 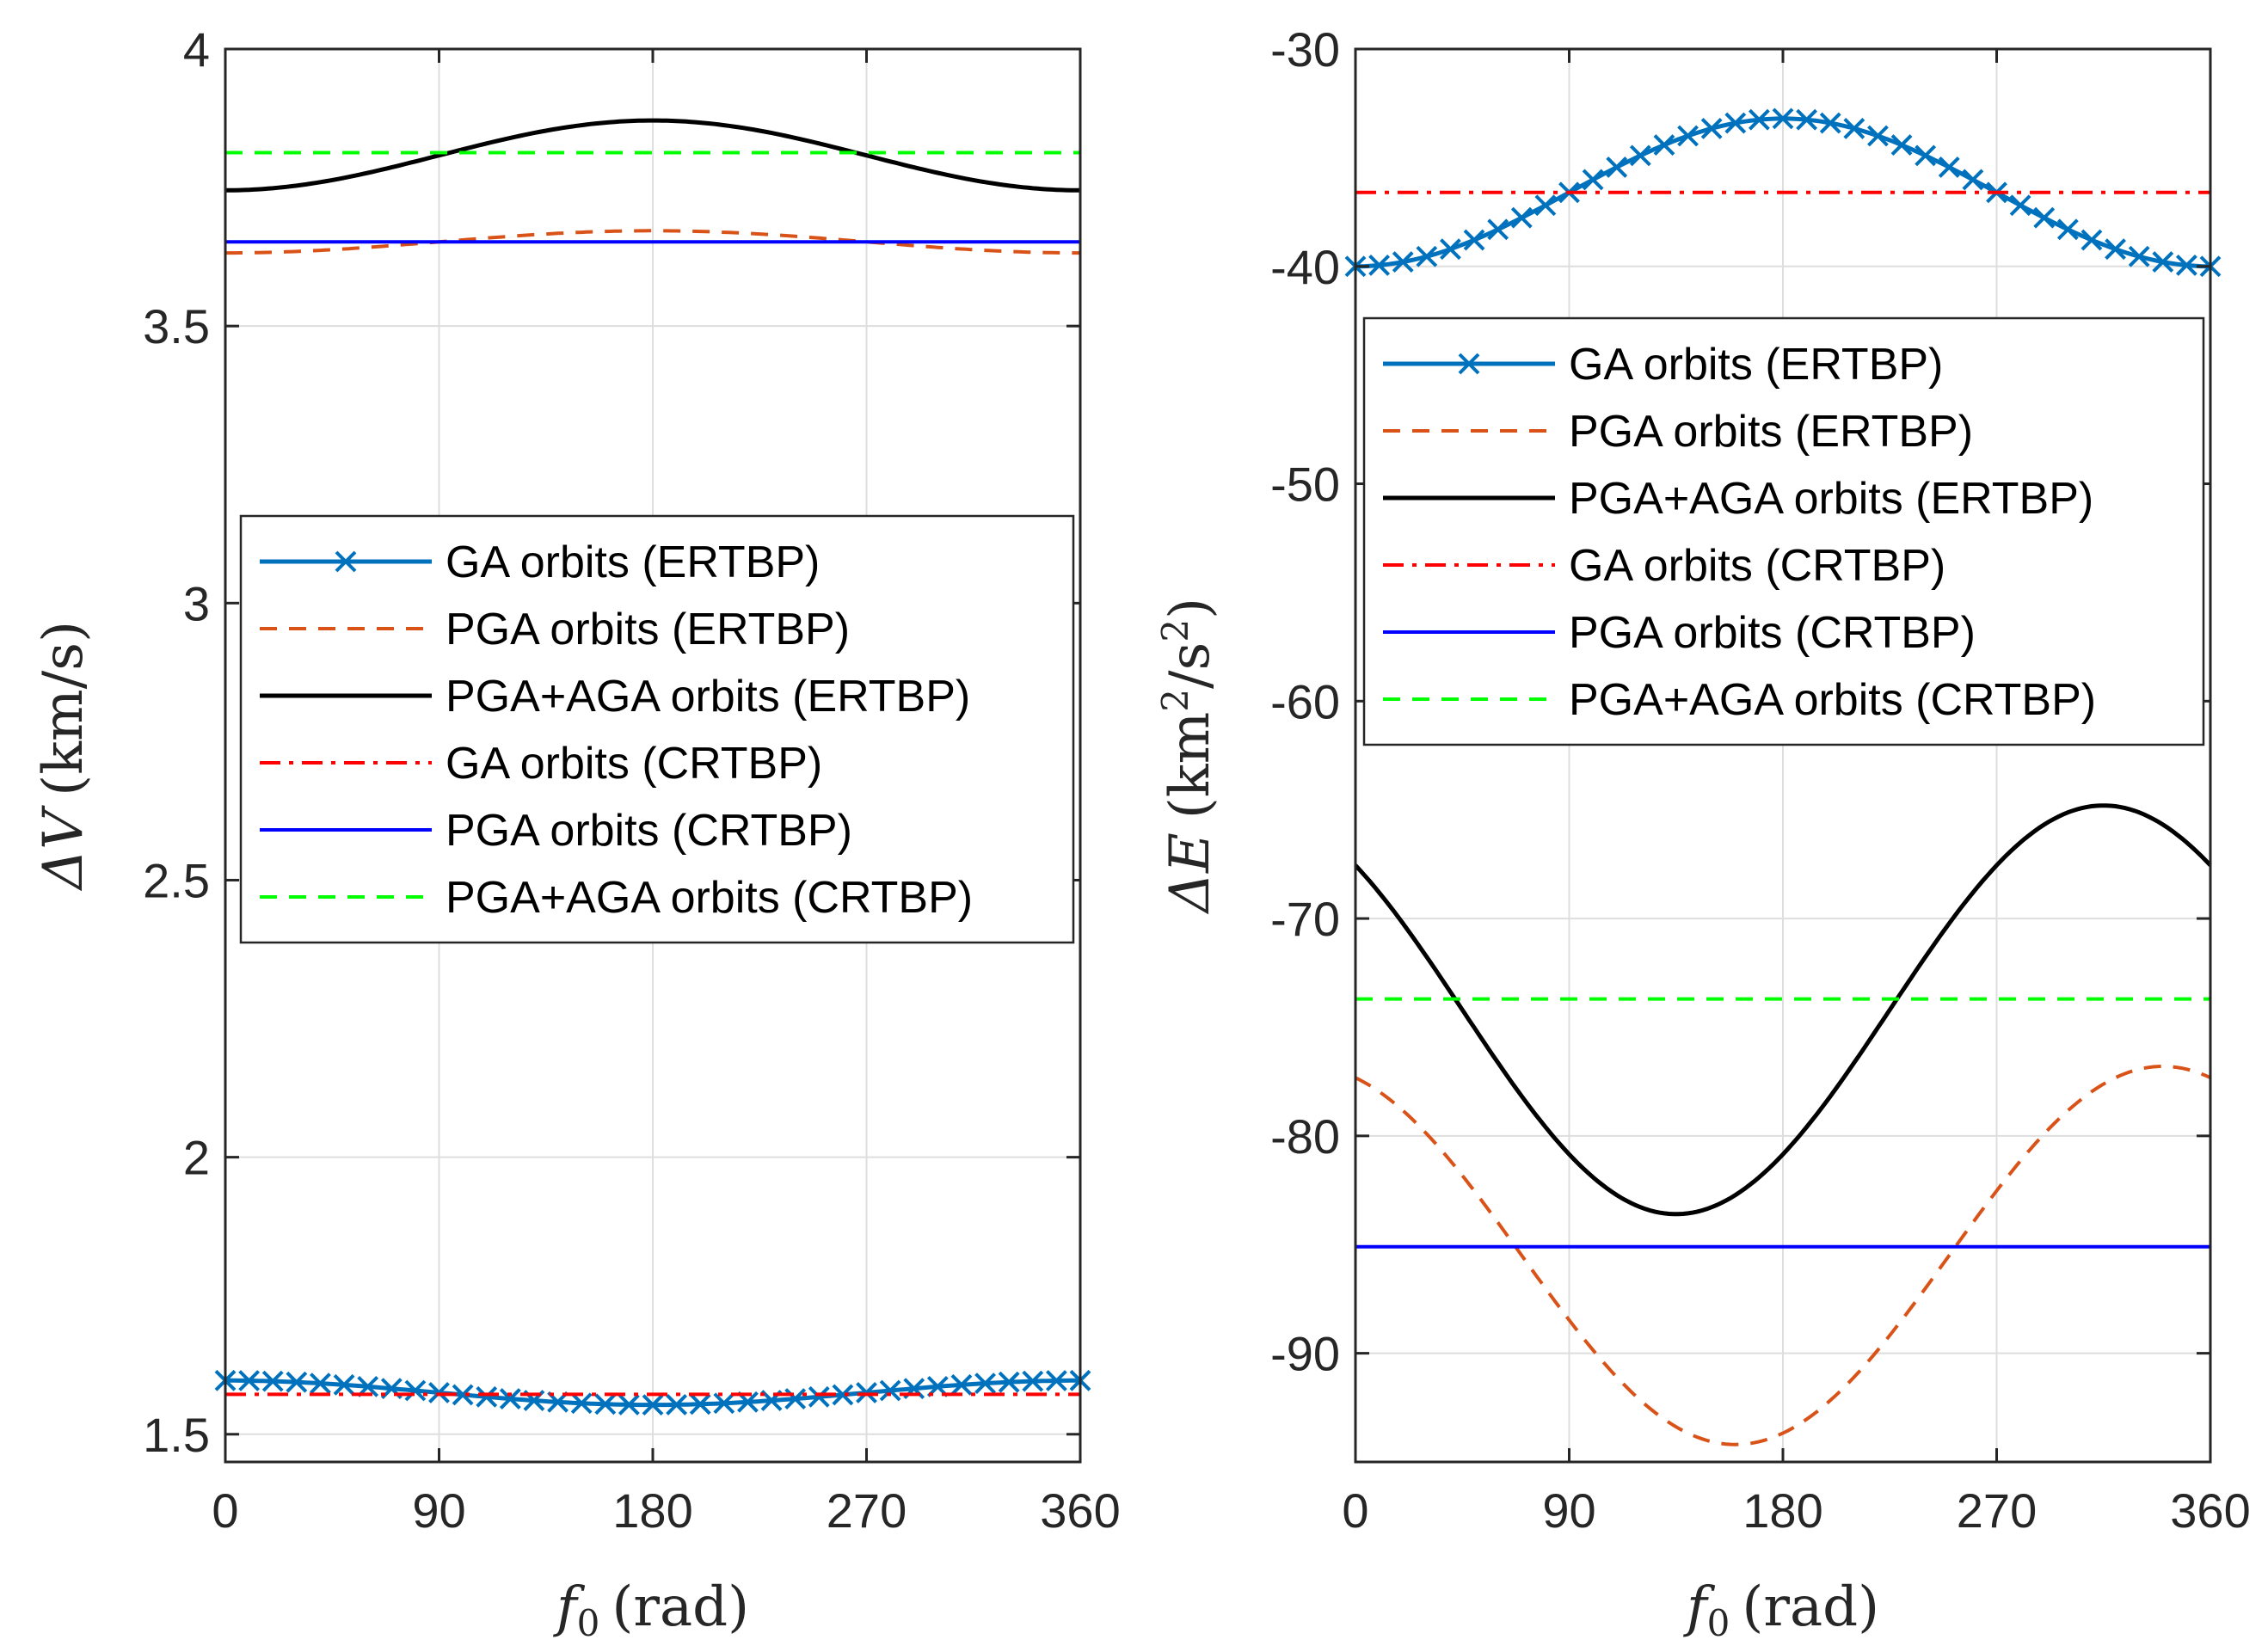 I want to click on y-tick-label: 3, so click(x=196, y=603).